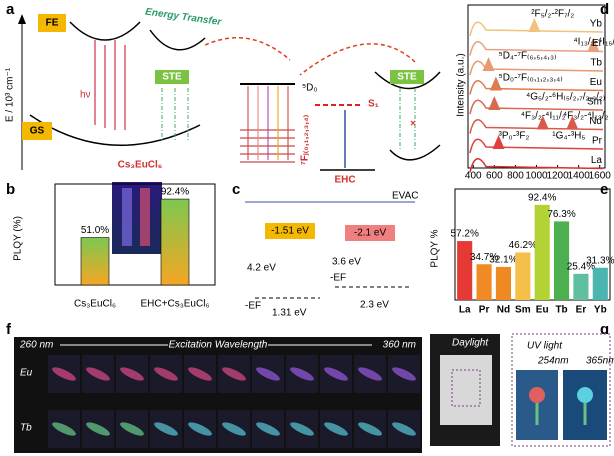 Image resolution: width=614 pixels, height=456 pixels. I want to click on annotation: ⁵D₄-⁷F₍₆,₅,₄,₃₎, so click(528, 56).